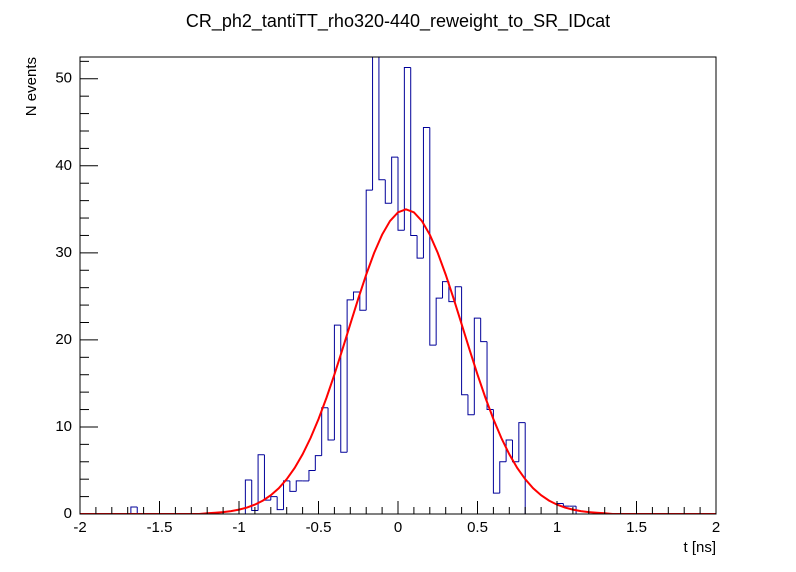 This screenshot has width=796, height=572. I want to click on x-axis-label: t [ns], so click(699, 547).